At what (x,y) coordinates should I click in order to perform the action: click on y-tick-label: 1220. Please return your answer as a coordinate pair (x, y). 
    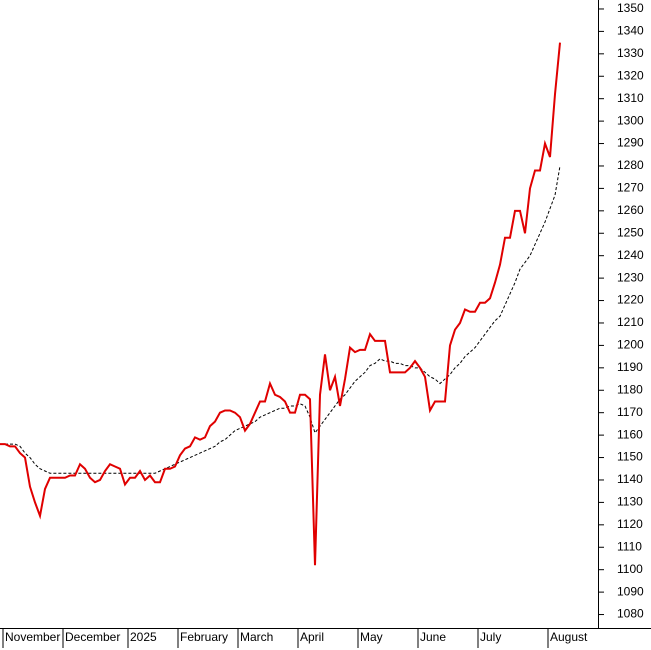
    Looking at the image, I should click on (630, 300).